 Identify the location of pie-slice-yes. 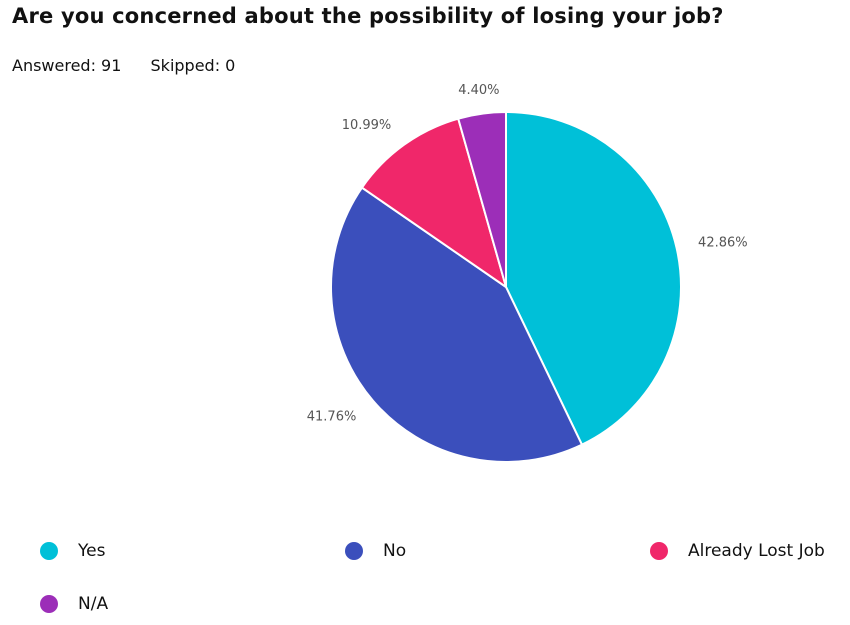
(593, 278).